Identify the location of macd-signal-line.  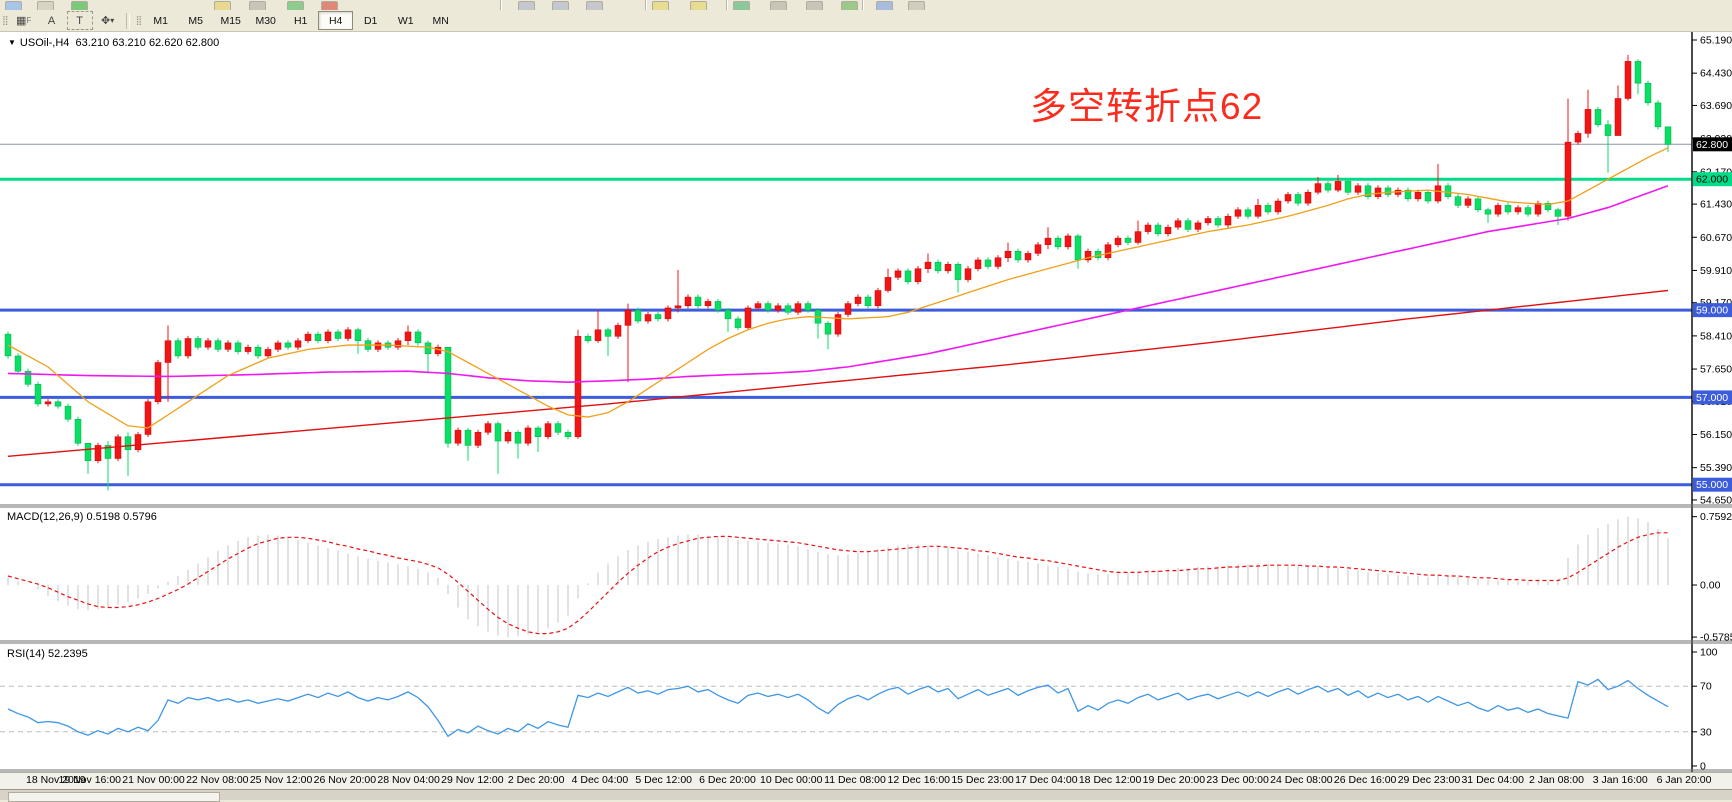
(837, 583).